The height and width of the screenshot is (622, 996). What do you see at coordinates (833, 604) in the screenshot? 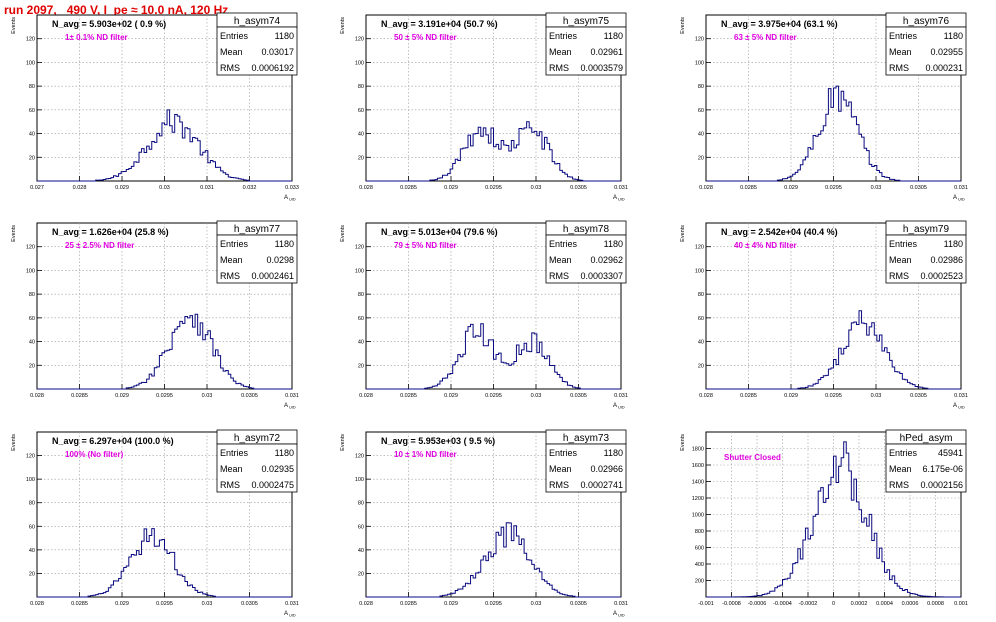
I see `x-tick-label: 0` at bounding box center [833, 604].